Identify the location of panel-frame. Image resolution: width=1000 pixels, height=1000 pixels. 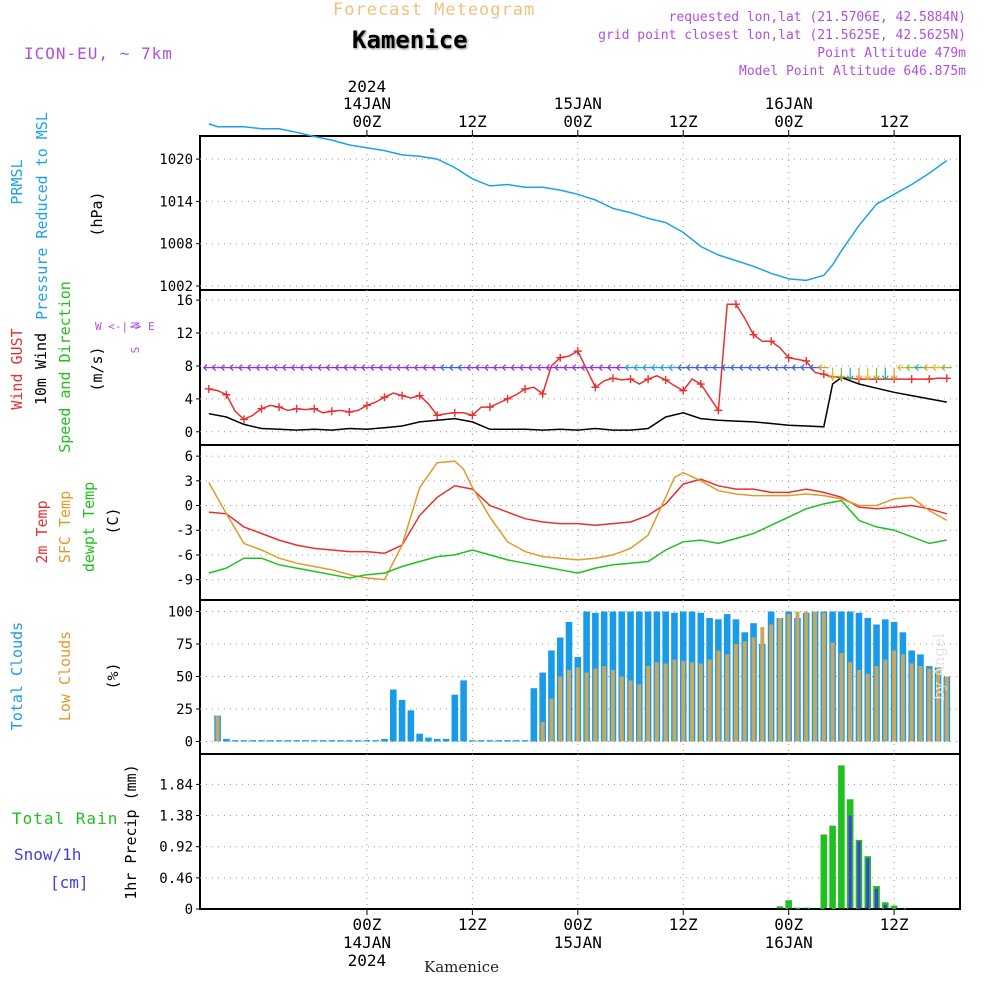
(580, 831).